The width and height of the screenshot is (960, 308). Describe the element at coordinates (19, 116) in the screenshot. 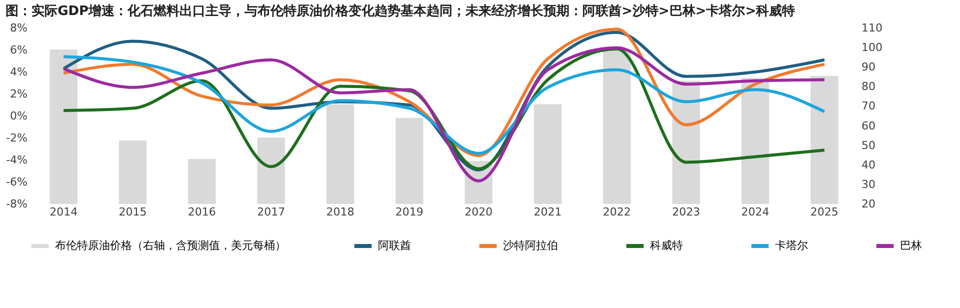

I see `y-tick-label: 0%` at that location.